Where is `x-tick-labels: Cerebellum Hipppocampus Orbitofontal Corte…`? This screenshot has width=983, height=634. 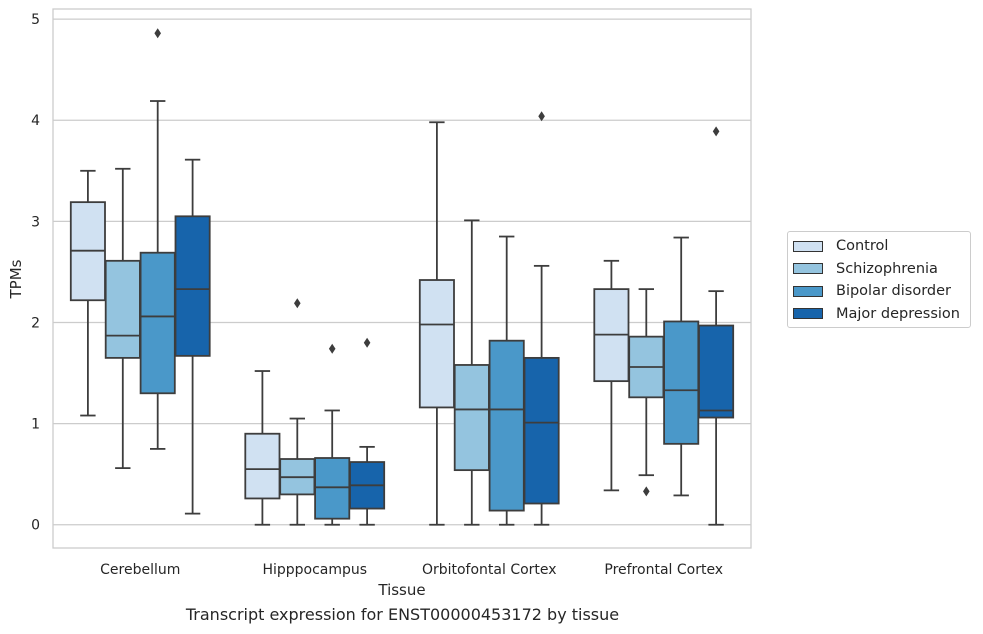 x-tick-labels: Cerebellum Hipppocampus Orbitofontal Corte… is located at coordinates (411, 570).